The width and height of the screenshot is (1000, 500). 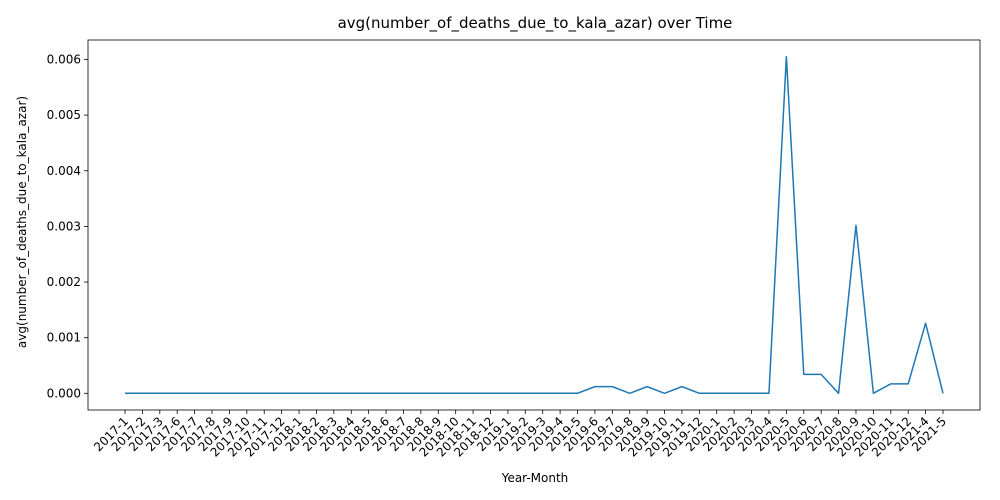 What do you see at coordinates (535, 478) in the screenshot?
I see `x-axis-label: Year-Month` at bounding box center [535, 478].